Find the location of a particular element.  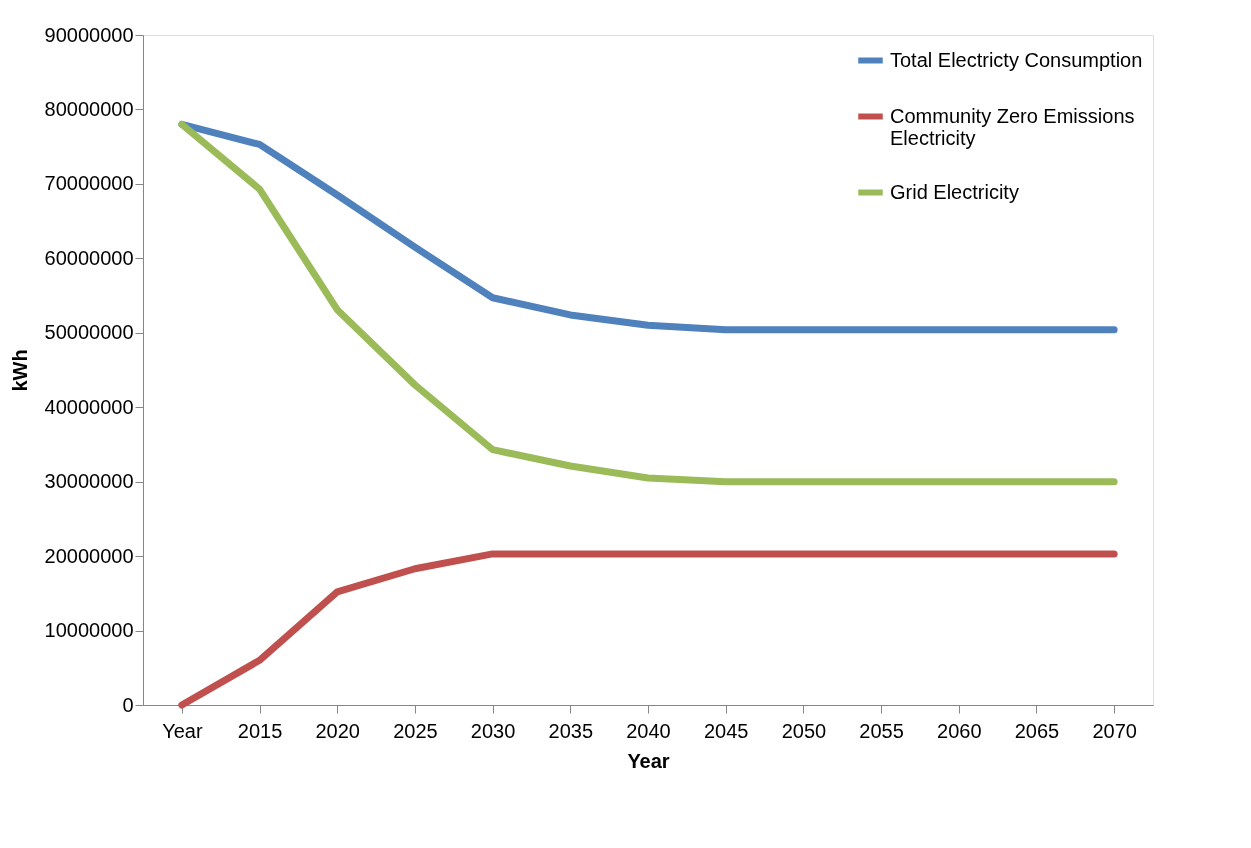

y-axis-title: kWh is located at coordinates (19, 370).